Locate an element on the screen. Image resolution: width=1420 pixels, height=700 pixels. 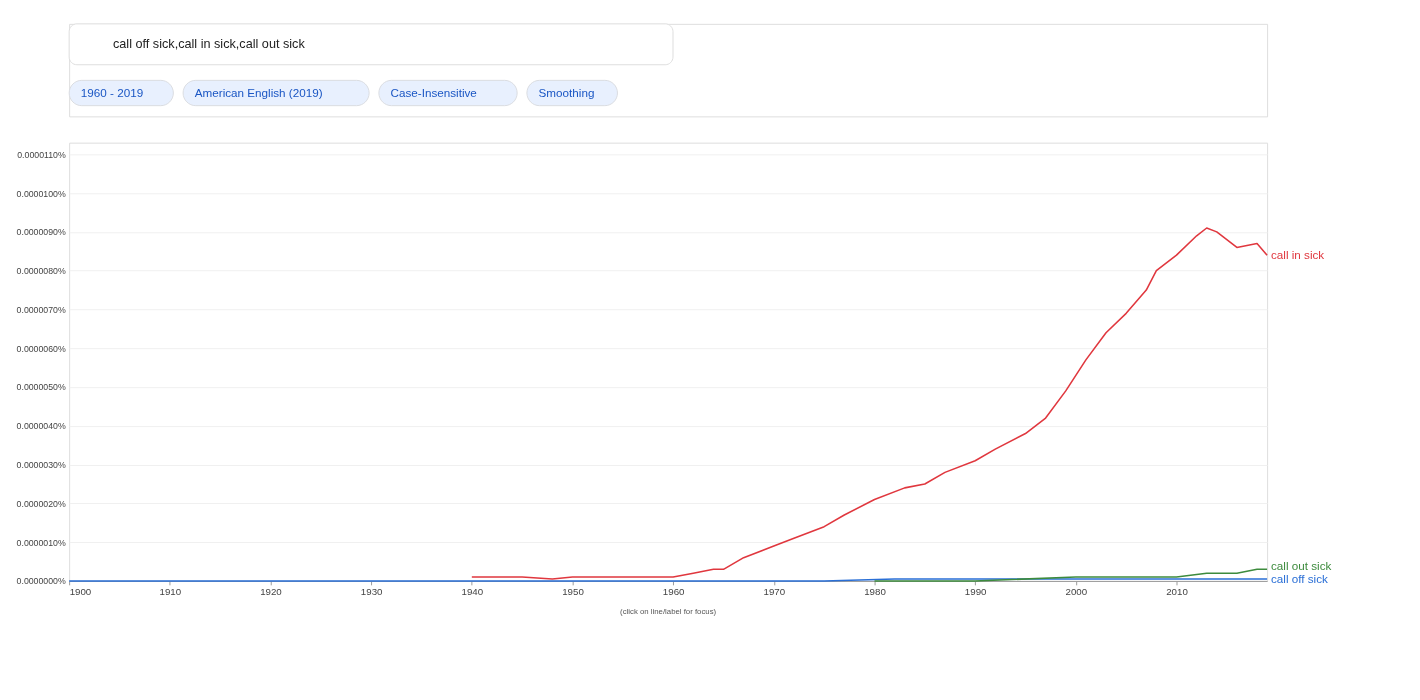
y-tick-label: 0.0000000% is located at coordinates (41, 581).